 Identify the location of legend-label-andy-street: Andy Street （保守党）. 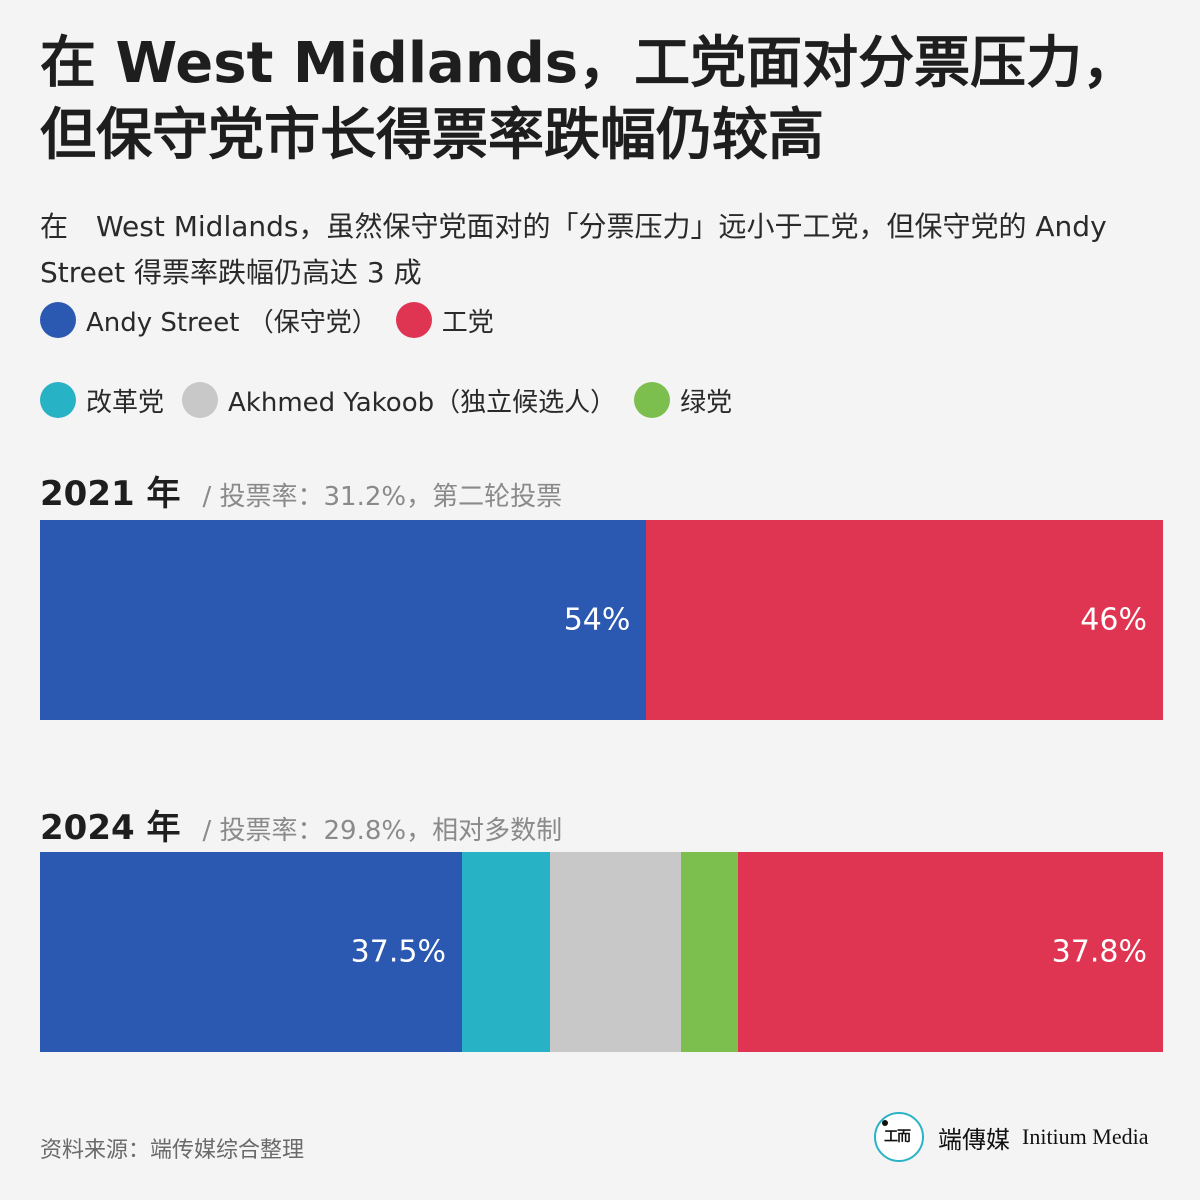
(232, 322).